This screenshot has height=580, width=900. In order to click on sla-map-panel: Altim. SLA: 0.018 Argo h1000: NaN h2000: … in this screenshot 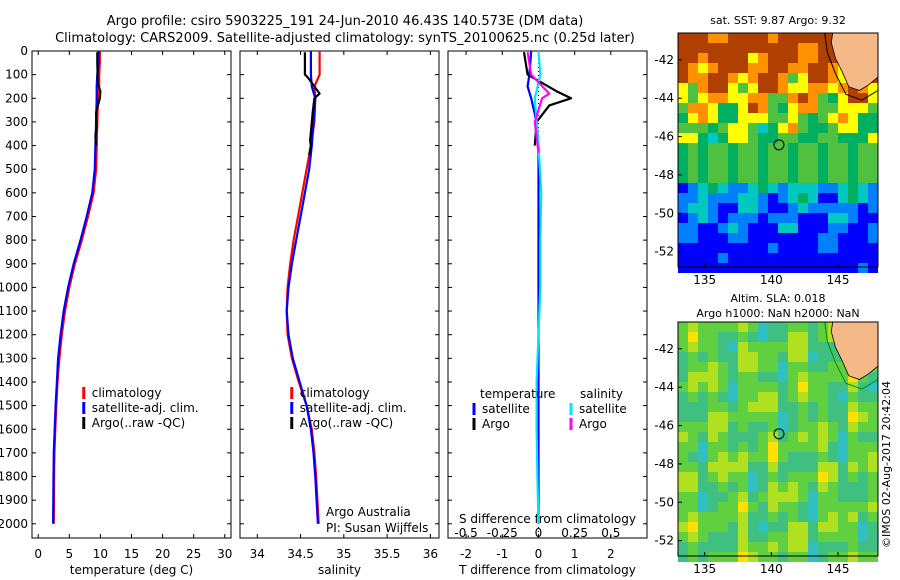, I will do `click(766, 434)`.